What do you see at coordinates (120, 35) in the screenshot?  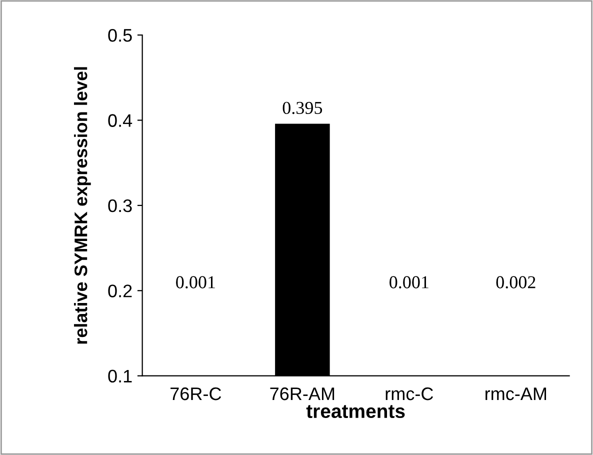 I see `y-tick-label: 0.5` at bounding box center [120, 35].